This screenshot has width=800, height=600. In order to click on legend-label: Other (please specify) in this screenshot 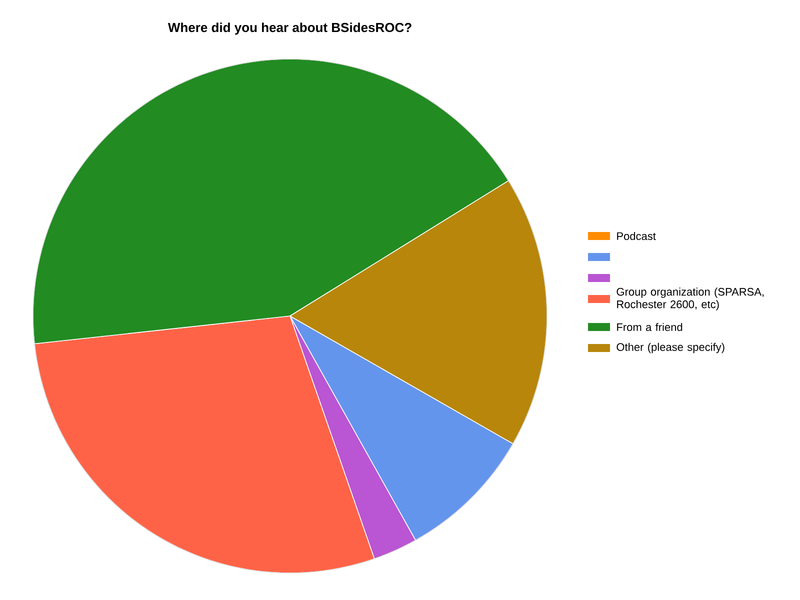, I will do `click(670, 348)`.